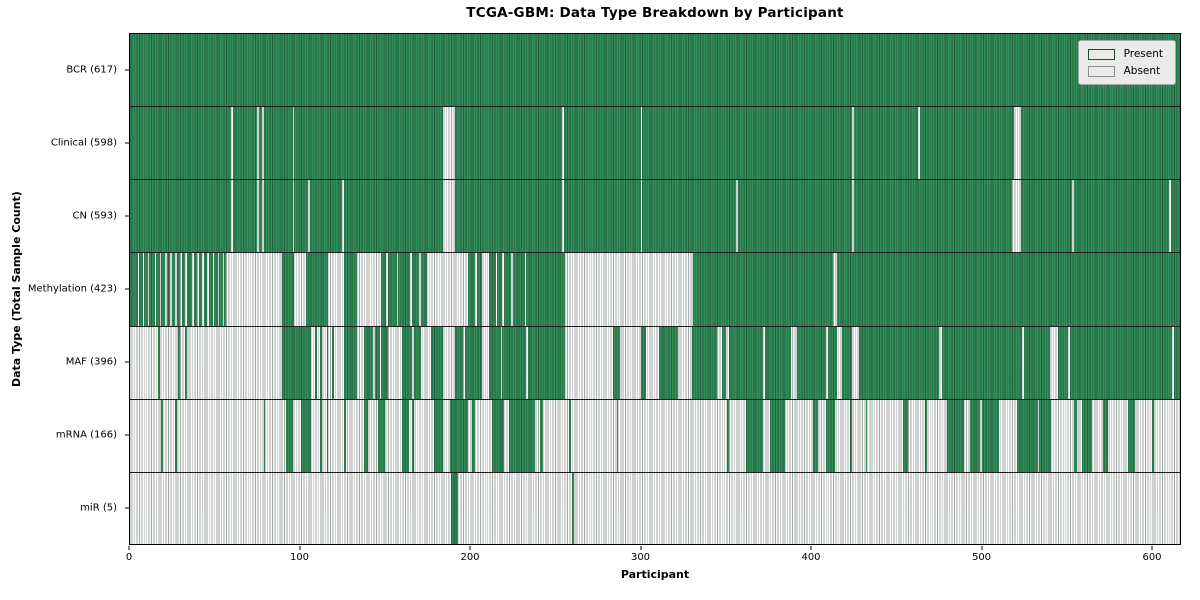 This screenshot has height=600, width=1200. What do you see at coordinates (1101, 54) in the screenshot?
I see `legend-swatch-present-icon` at bounding box center [1101, 54].